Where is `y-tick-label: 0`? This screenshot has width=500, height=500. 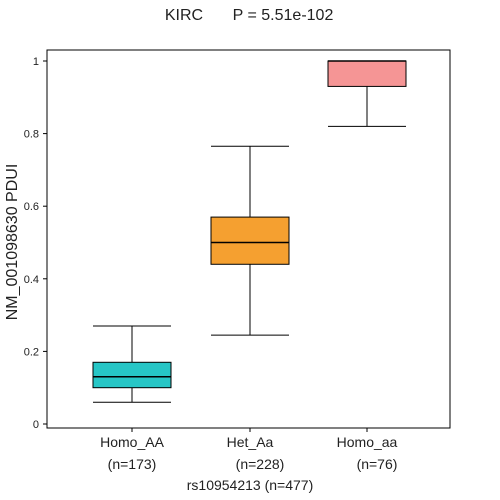
y-tick-label: 0 is located at coordinates (36, 425).